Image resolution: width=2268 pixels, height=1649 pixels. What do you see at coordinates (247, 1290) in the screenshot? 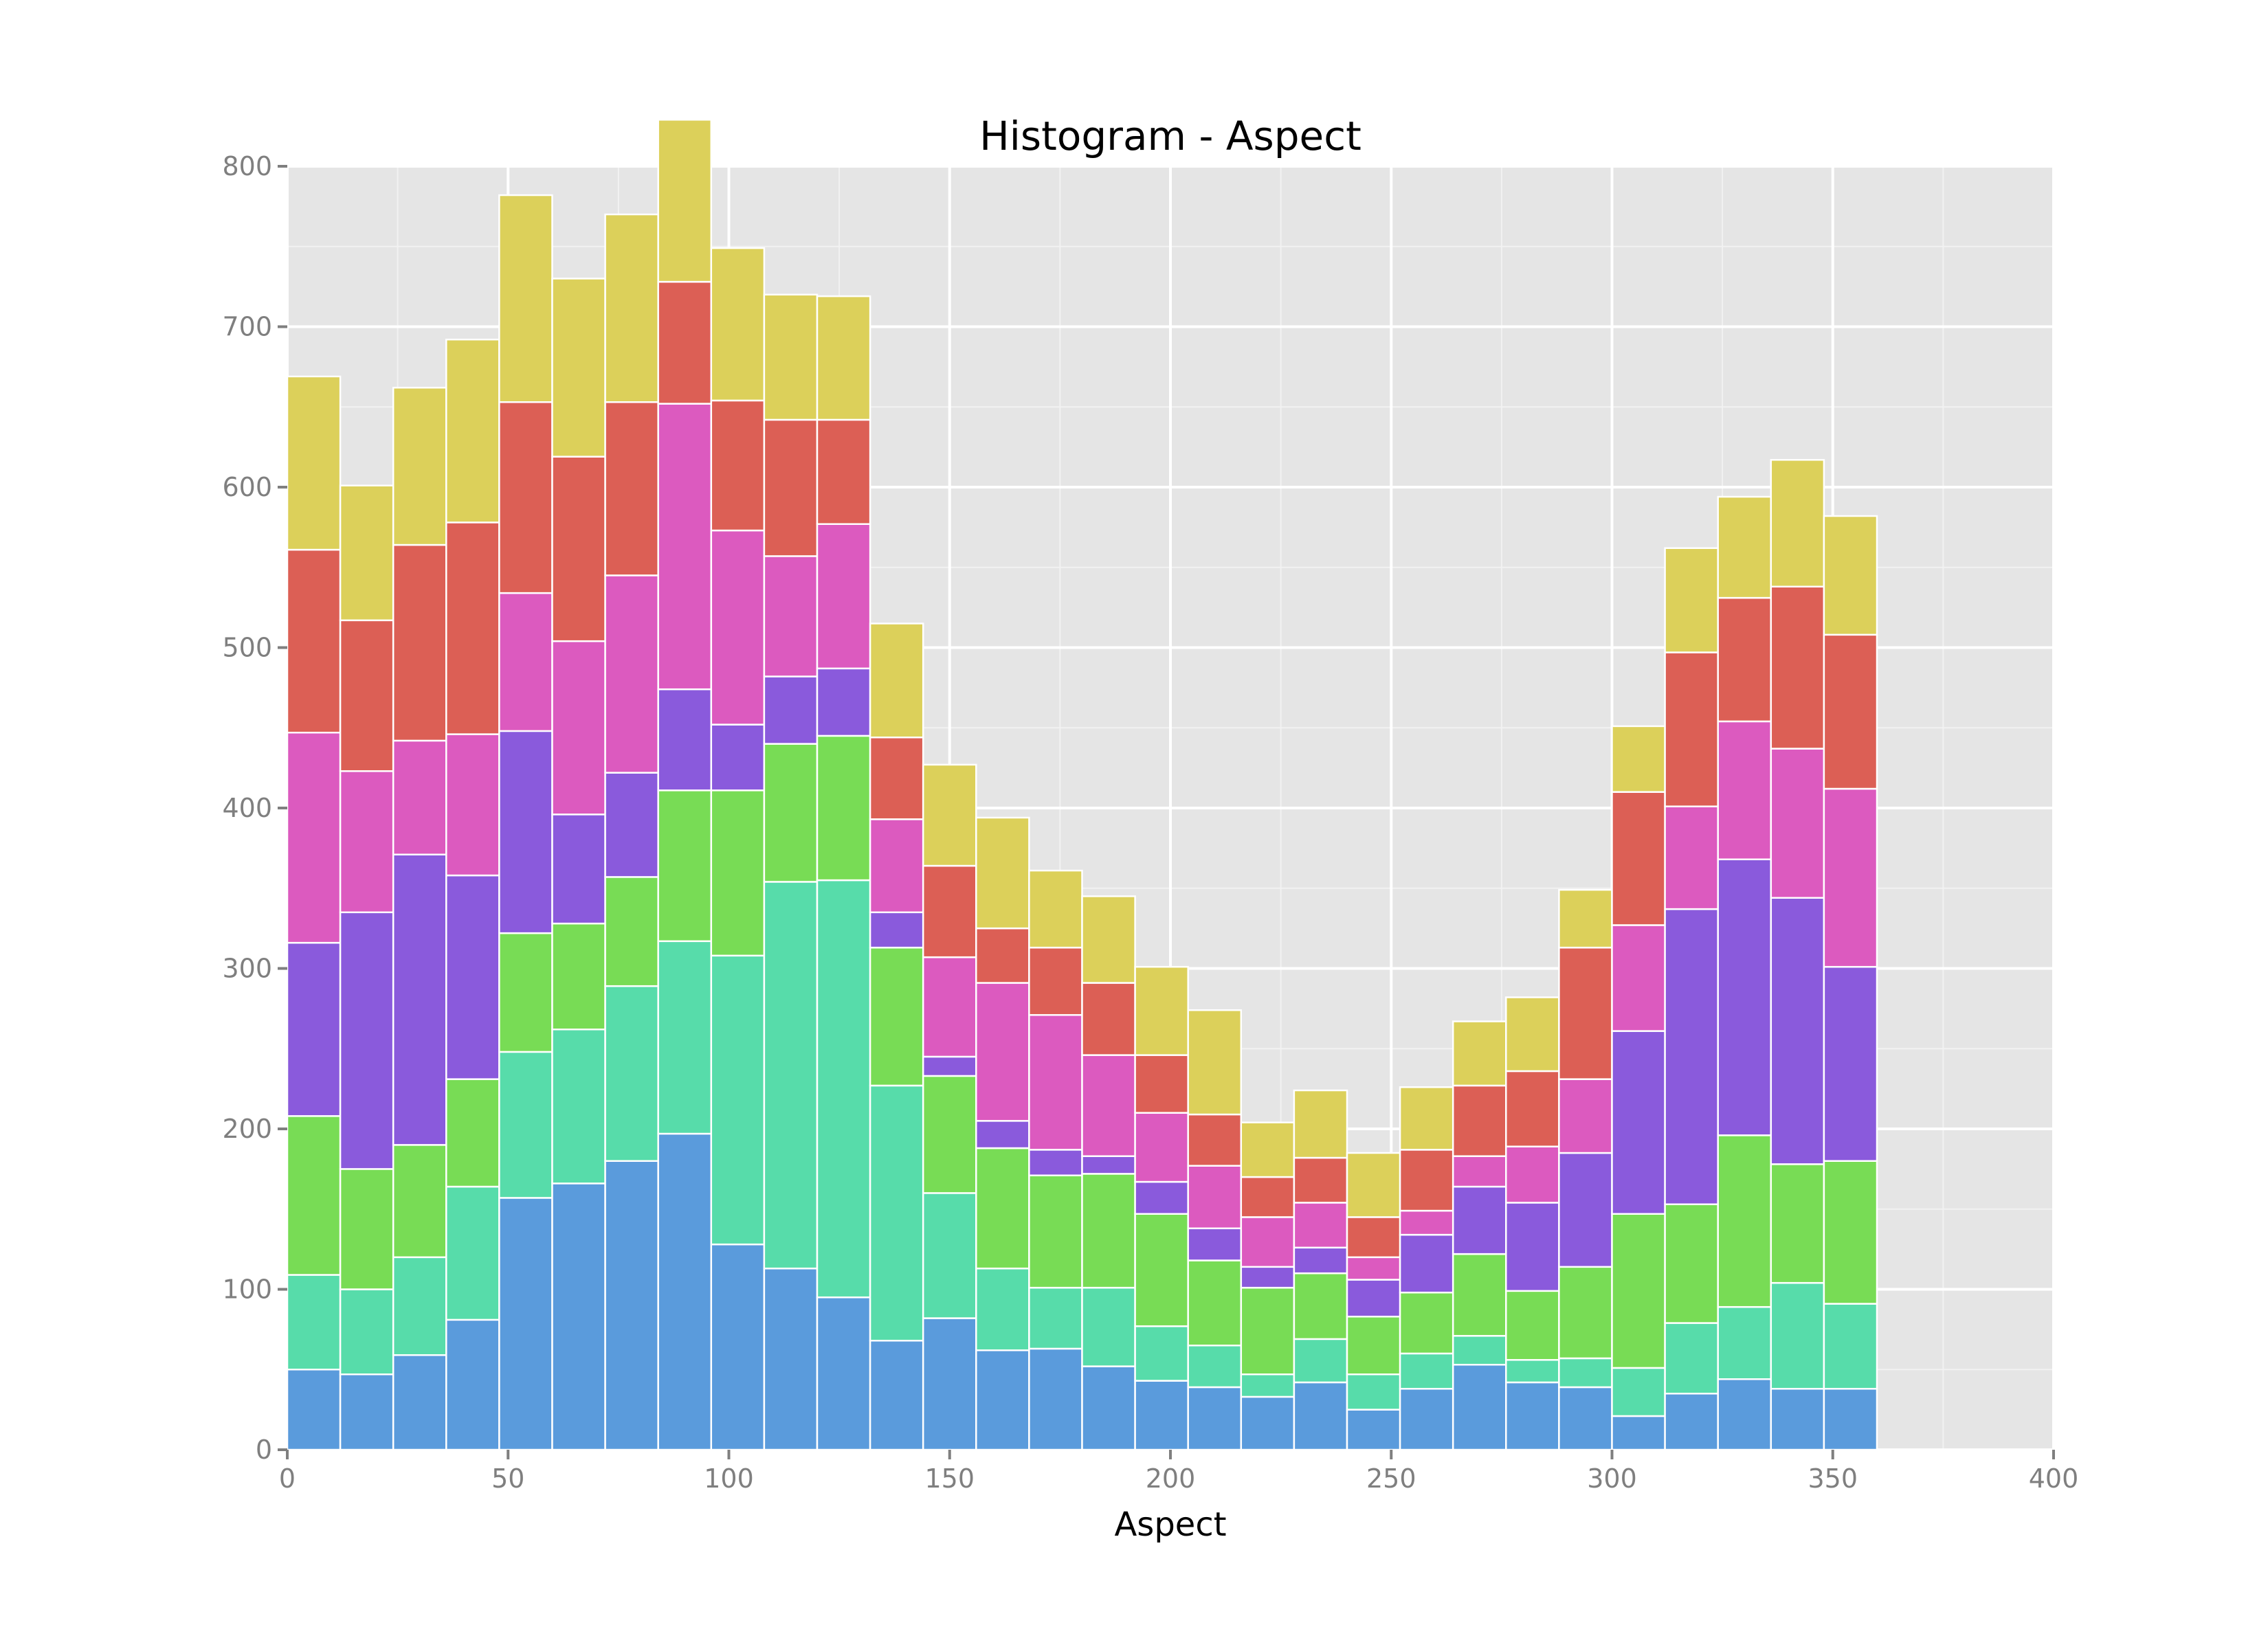
I see `y-tick-label: 100` at bounding box center [247, 1290].